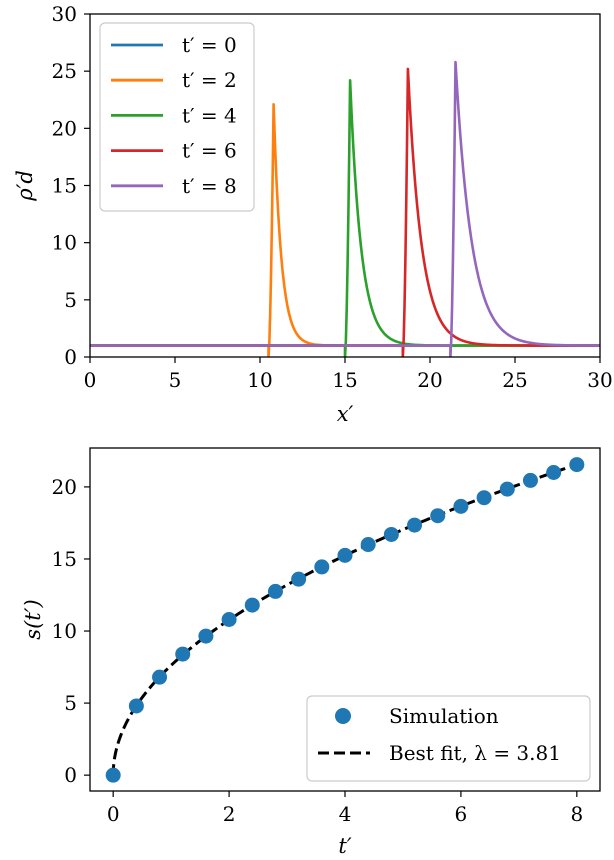 The height and width of the screenshot is (860, 614). I want to click on x-tick-label: 15, so click(344, 380).